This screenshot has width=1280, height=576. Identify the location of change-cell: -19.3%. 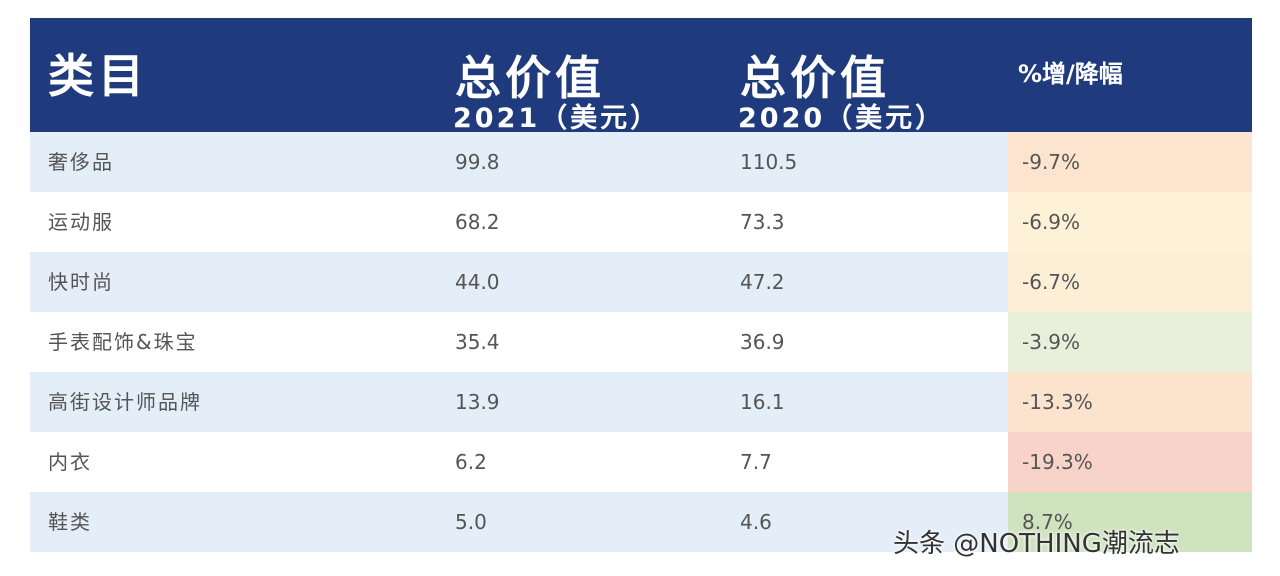
(1057, 462).